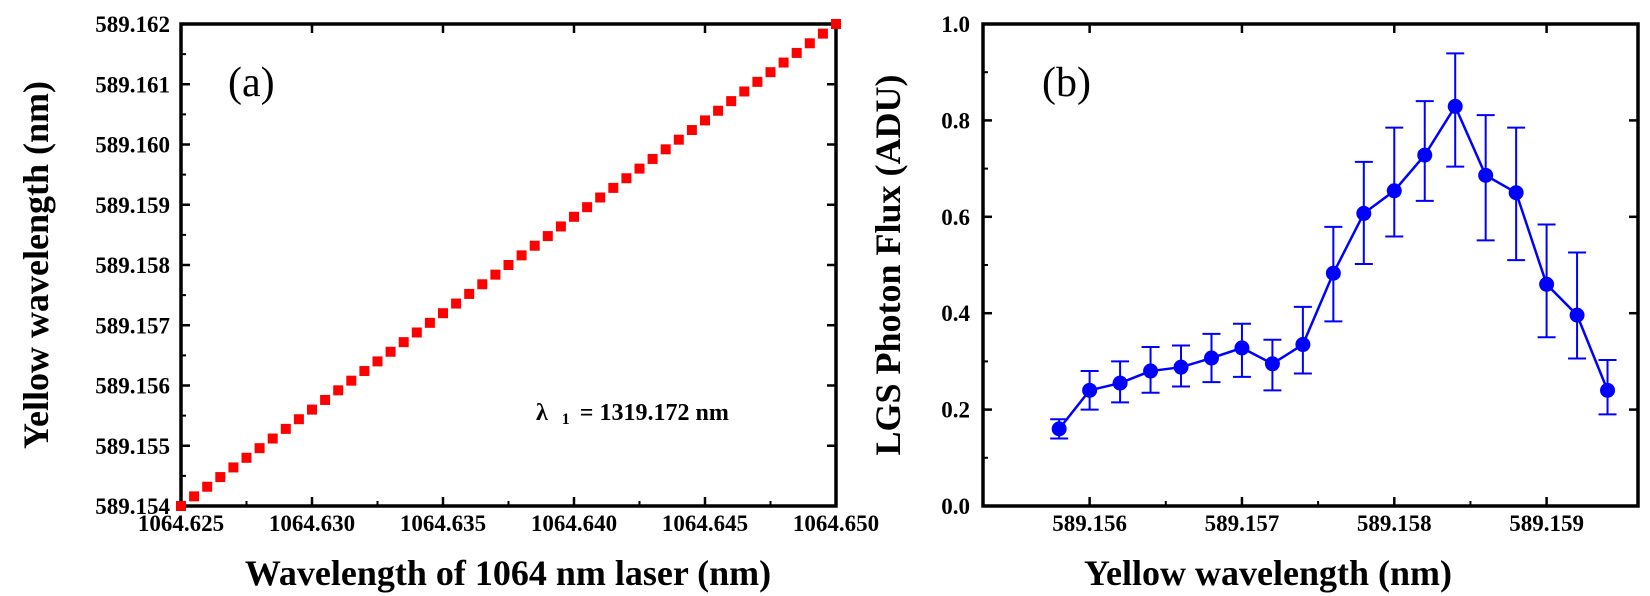  Describe the element at coordinates (132, 325) in the screenshot. I see `panel-a-y-tick-label: 589.157` at that location.